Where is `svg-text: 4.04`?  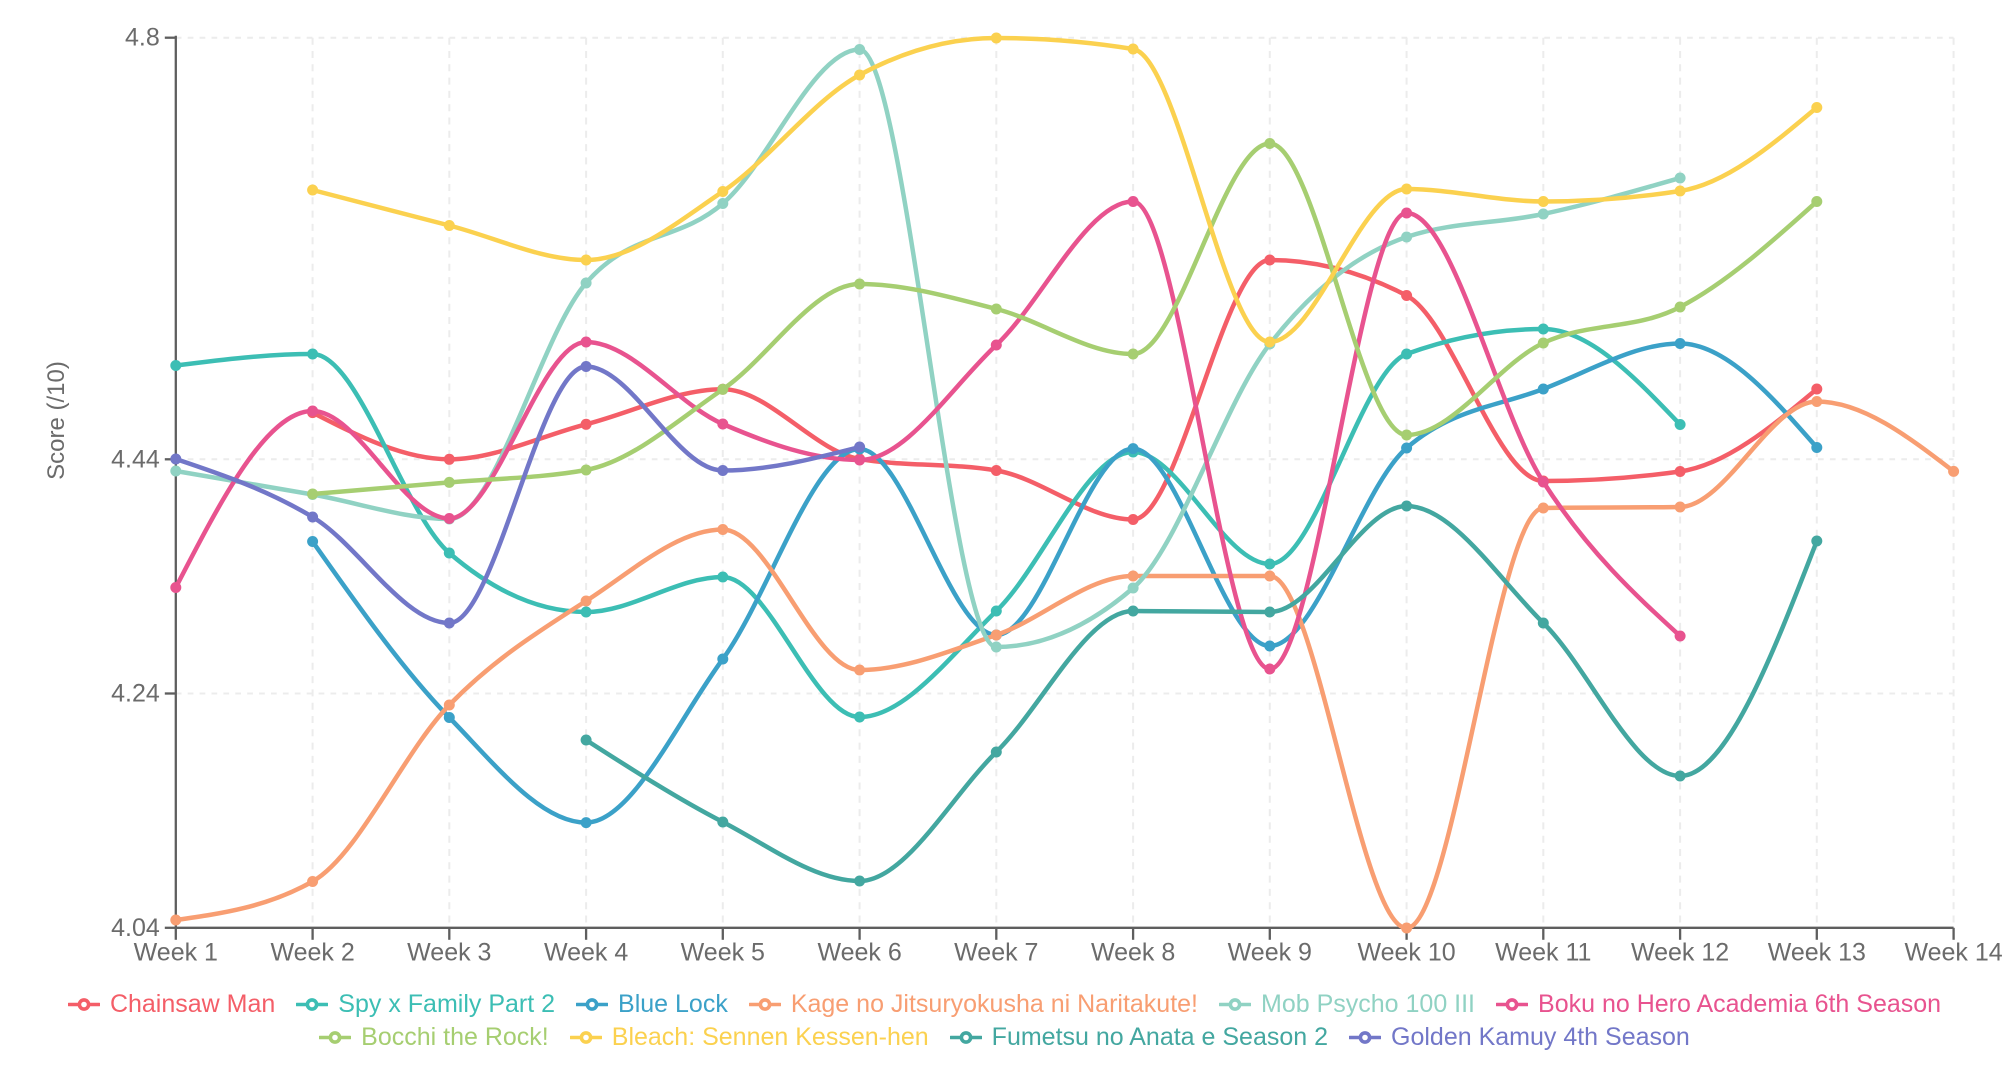 svg-text: 4.04 is located at coordinates (135, 928).